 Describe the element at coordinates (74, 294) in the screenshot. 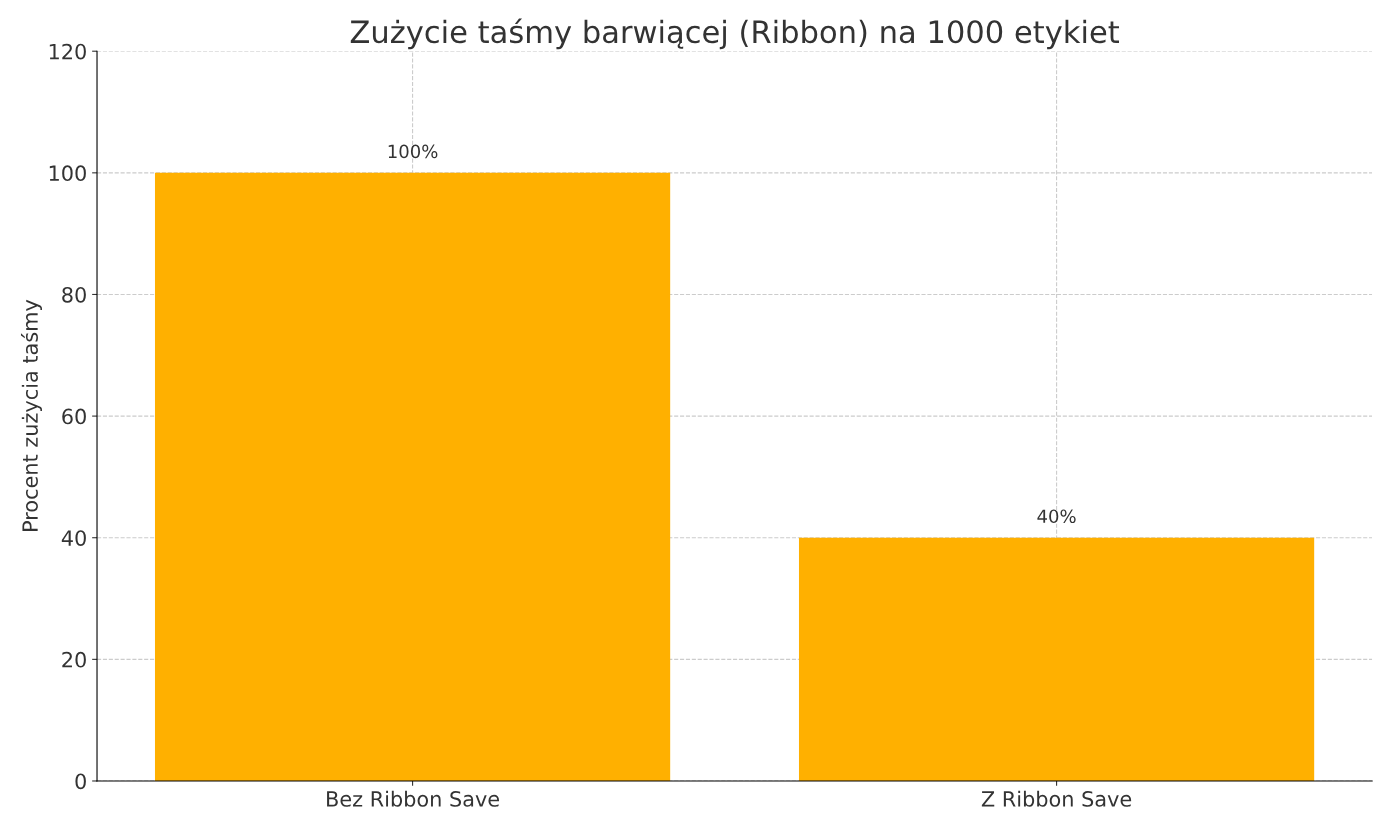

I see `y-tick-label: 80` at that location.